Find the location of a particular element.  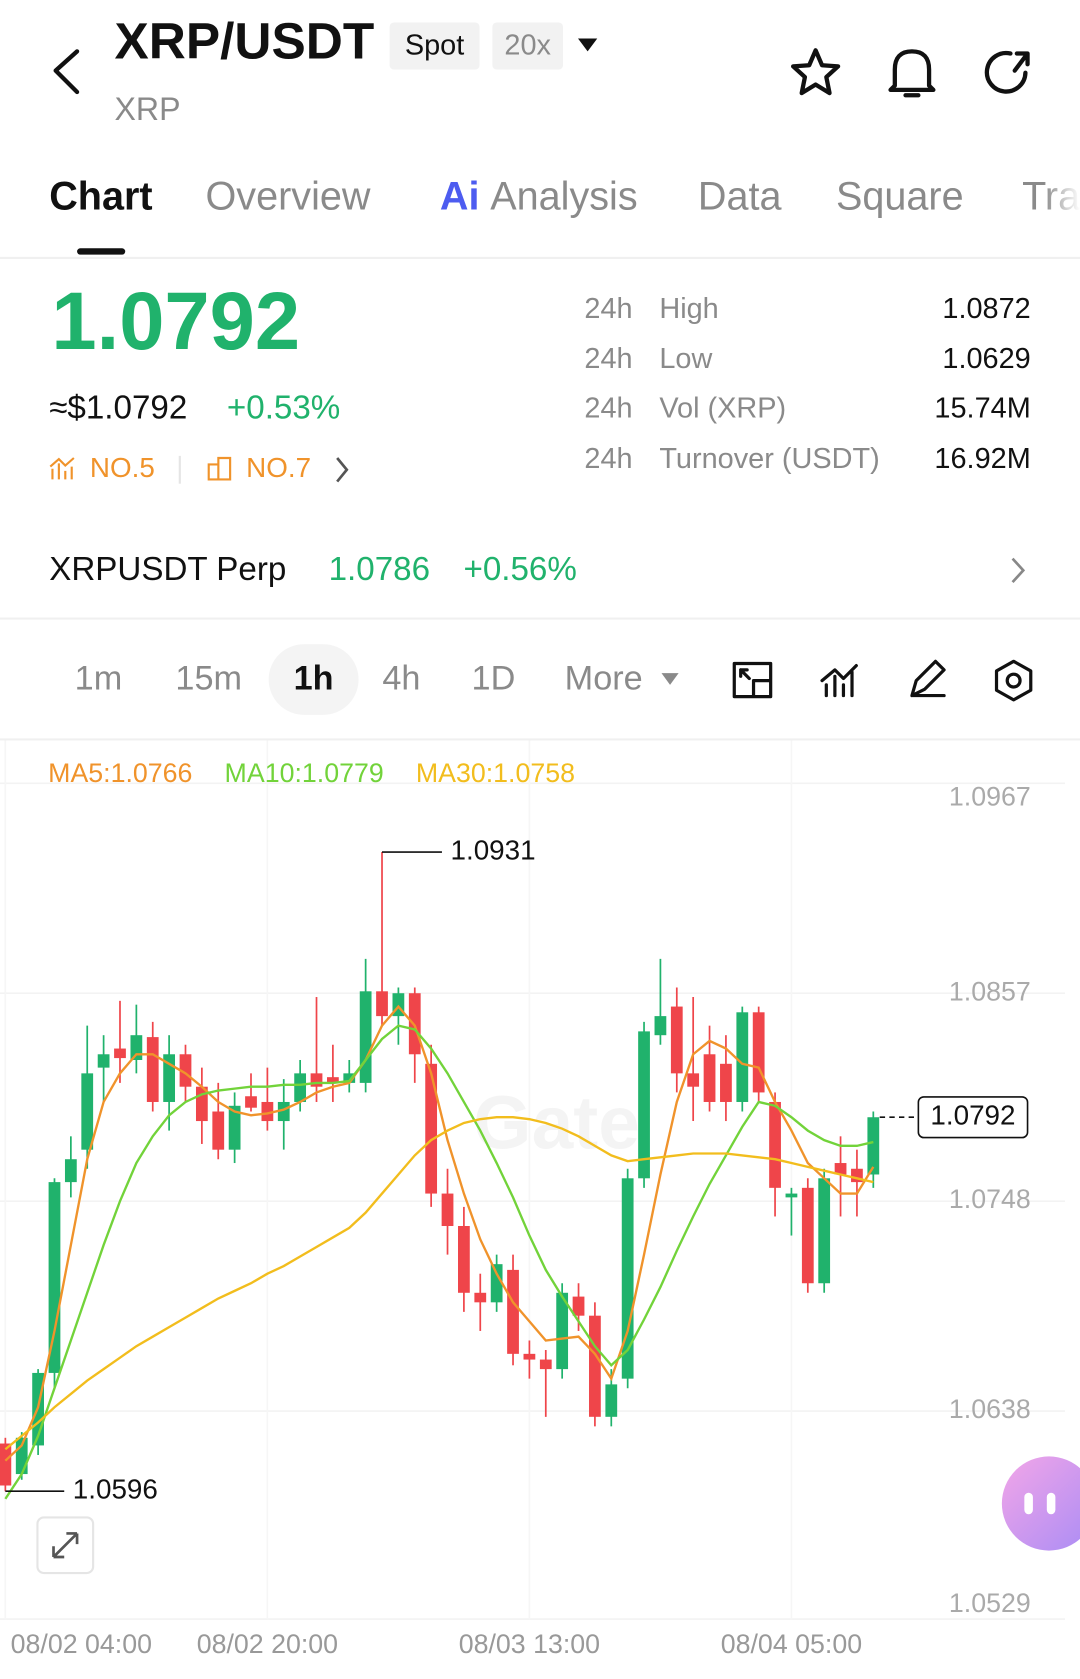

tab: Chart is located at coordinates (100, 196).